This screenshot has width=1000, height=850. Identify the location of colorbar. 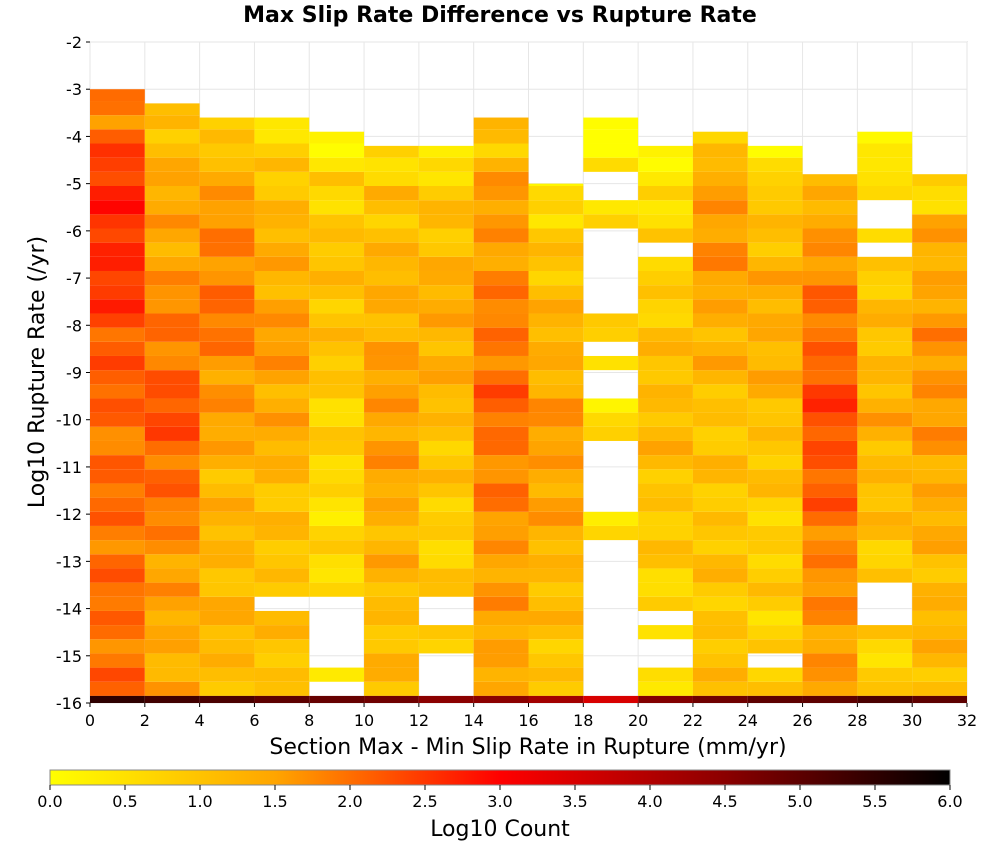
(500, 777).